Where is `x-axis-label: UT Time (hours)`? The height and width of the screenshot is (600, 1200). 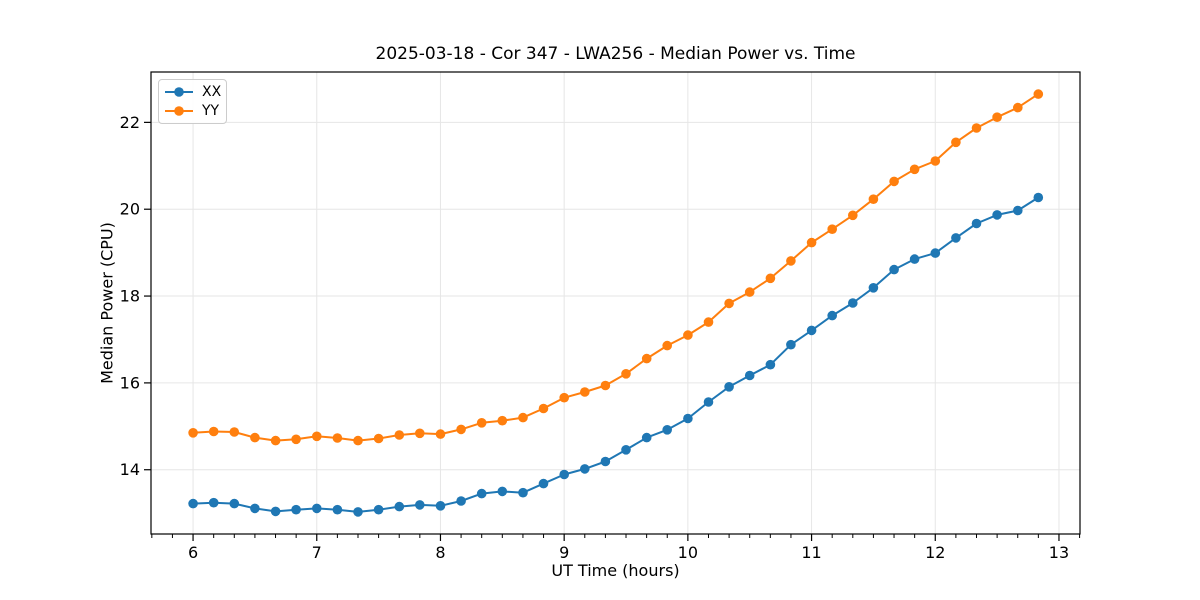 x-axis-label: UT Time (hours) is located at coordinates (615, 570).